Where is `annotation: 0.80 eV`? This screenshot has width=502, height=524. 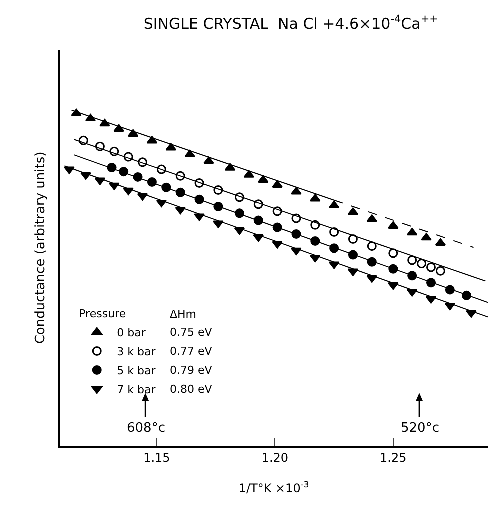
annotation: 0.80 eV is located at coordinates (191, 389).